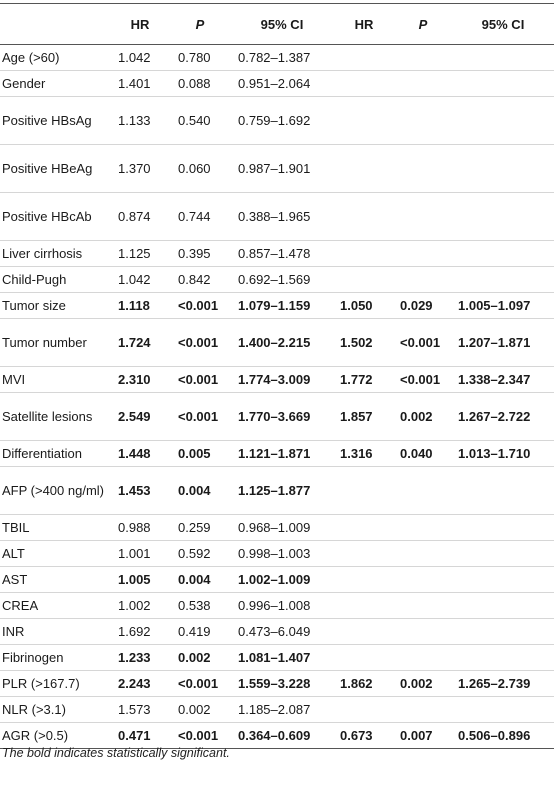 This screenshot has height=796, width=556. I want to click on cell-p-univariate: 0.088, so click(200, 83).